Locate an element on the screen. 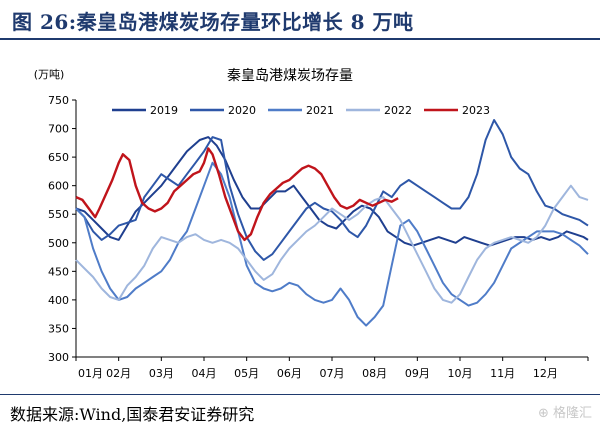 This screenshot has width=600, height=430. y-tick-label: 400 is located at coordinates (58, 300).